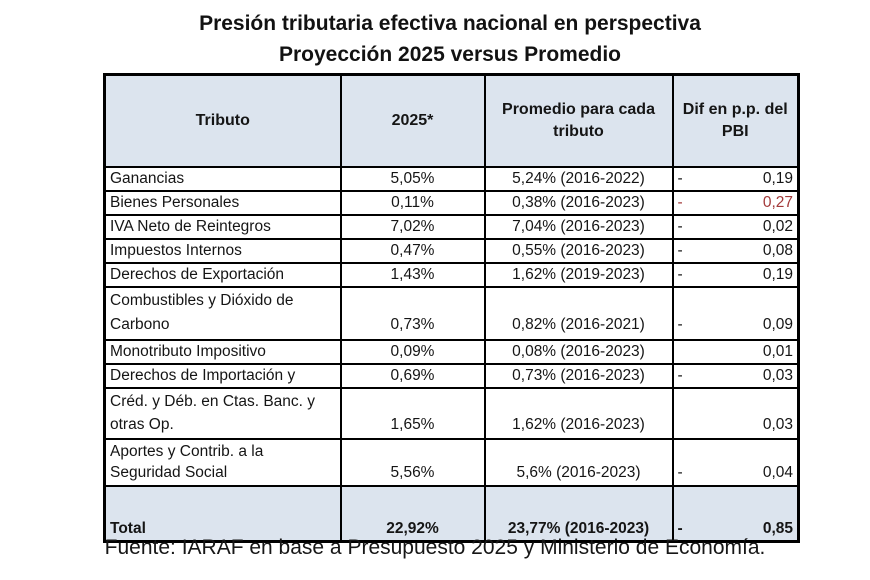 This screenshot has width=870, height=580. I want to click on cell-2025: 0,73%, so click(412, 313).